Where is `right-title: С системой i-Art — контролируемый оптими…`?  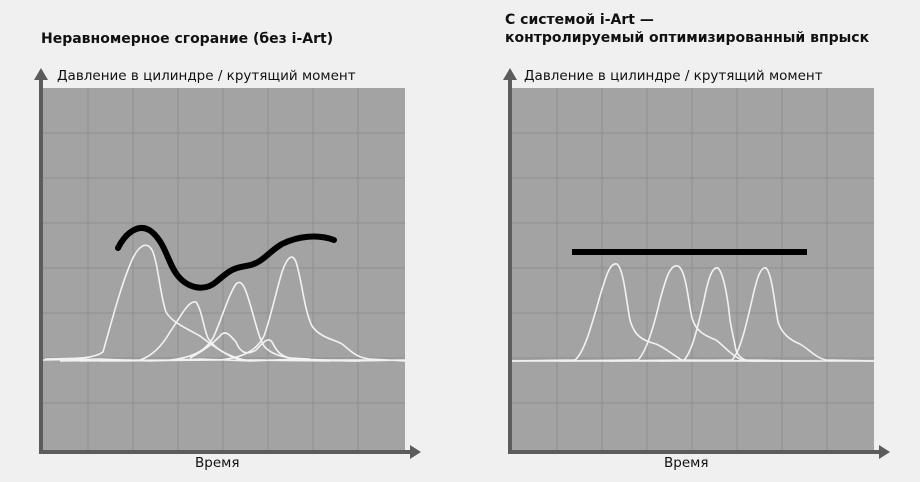 right-title: С системой i-Art — контролируемый оптими… is located at coordinates (705, 29).